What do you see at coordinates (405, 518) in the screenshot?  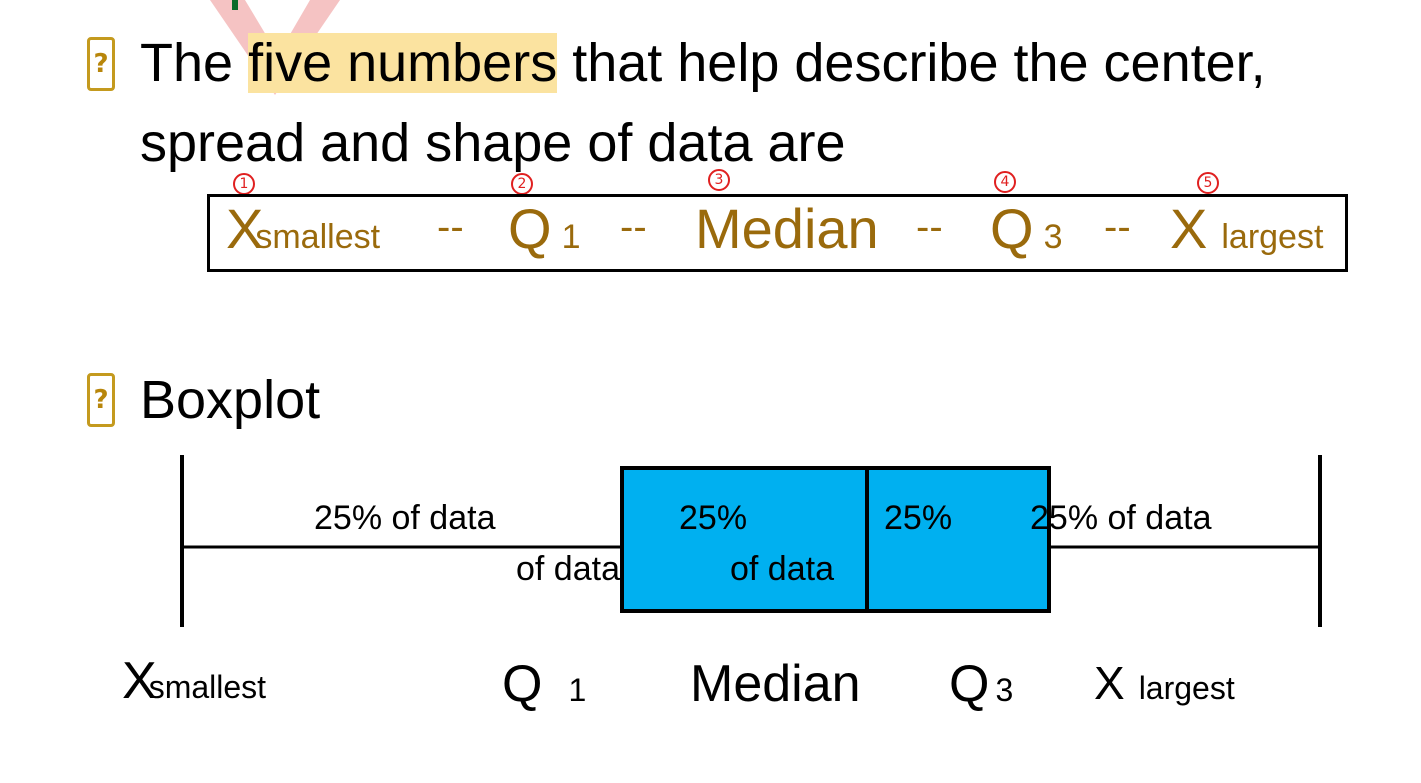 I see `label-left-quarter: 25% of data` at bounding box center [405, 518].